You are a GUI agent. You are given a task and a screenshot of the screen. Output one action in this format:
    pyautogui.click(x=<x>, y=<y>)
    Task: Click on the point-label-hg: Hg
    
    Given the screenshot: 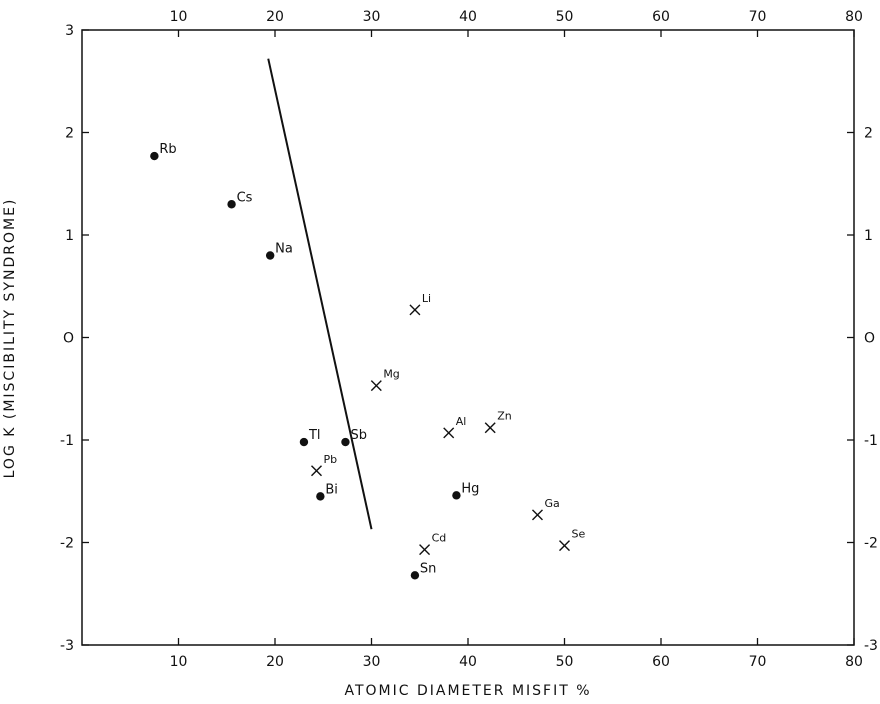 What is the action you would take?
    pyautogui.click(x=470, y=488)
    